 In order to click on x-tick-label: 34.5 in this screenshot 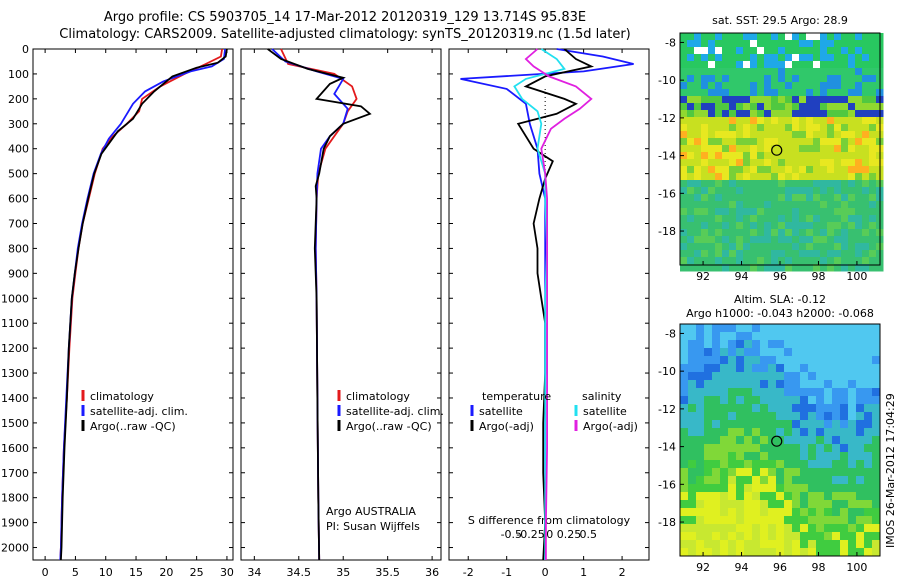, I will do `click(299, 572)`.